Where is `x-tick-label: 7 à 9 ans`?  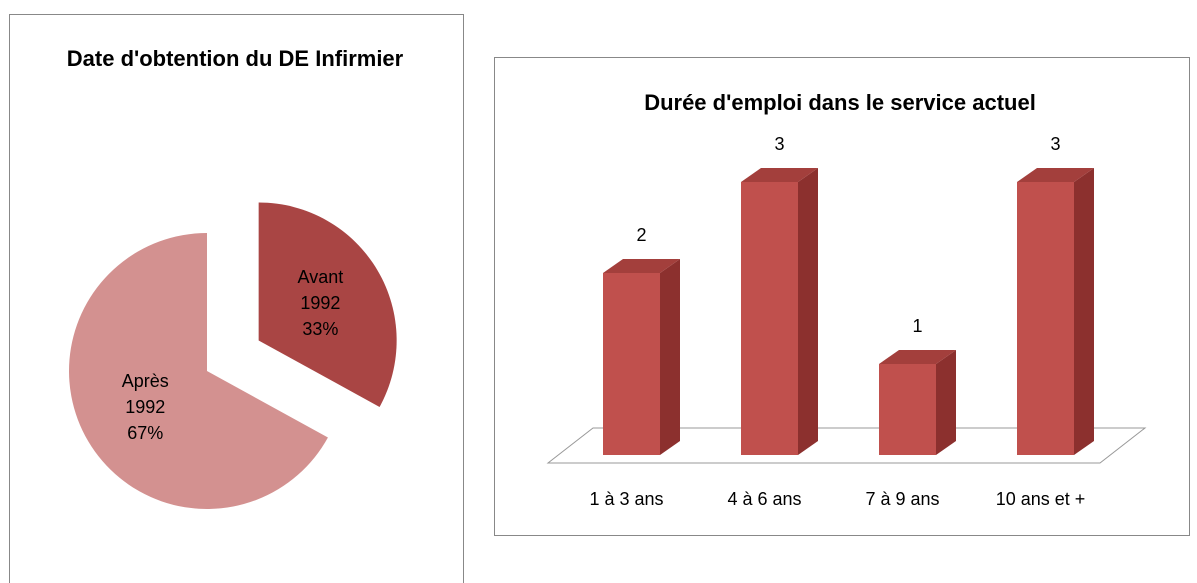 x-tick-label: 7 à 9 ans is located at coordinates (902, 499).